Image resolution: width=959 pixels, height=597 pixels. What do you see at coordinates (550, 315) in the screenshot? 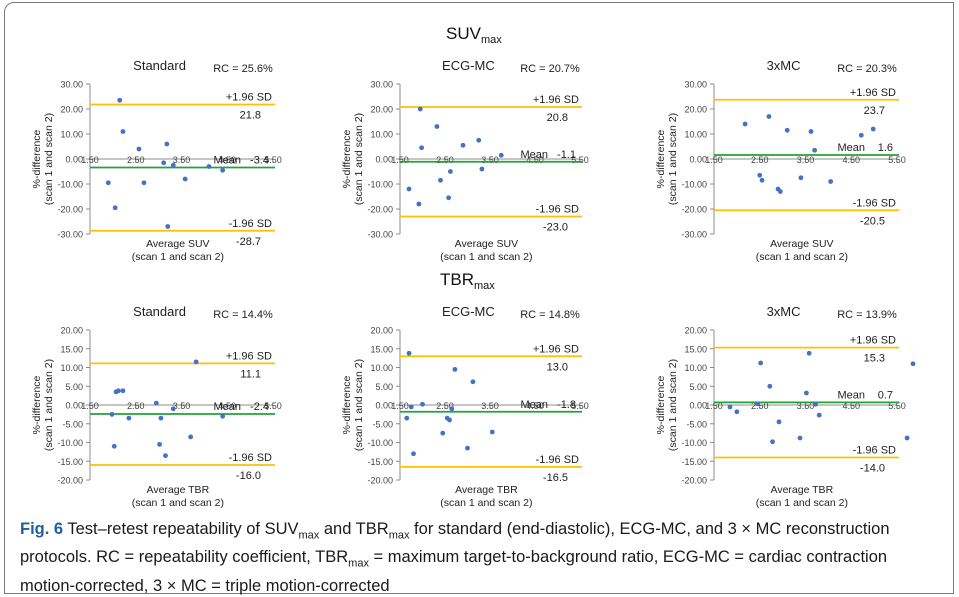
I see `rc-label: RC = 14.8%` at bounding box center [550, 315].